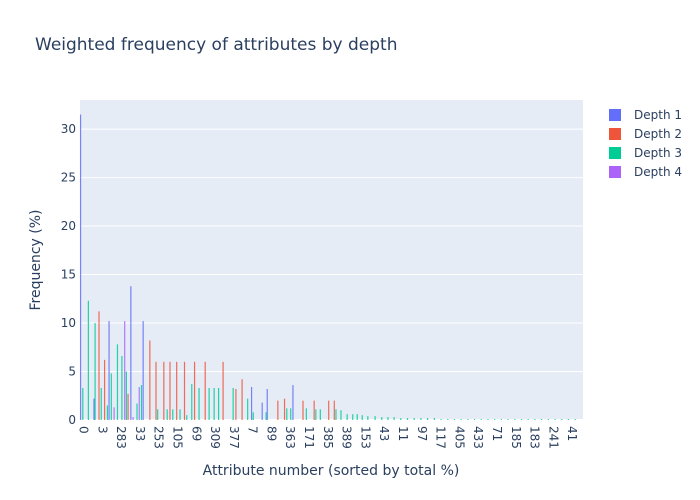 The image size is (700, 500). Describe the element at coordinates (658, 153) in the screenshot. I see `legend-label: Depth 3` at that location.